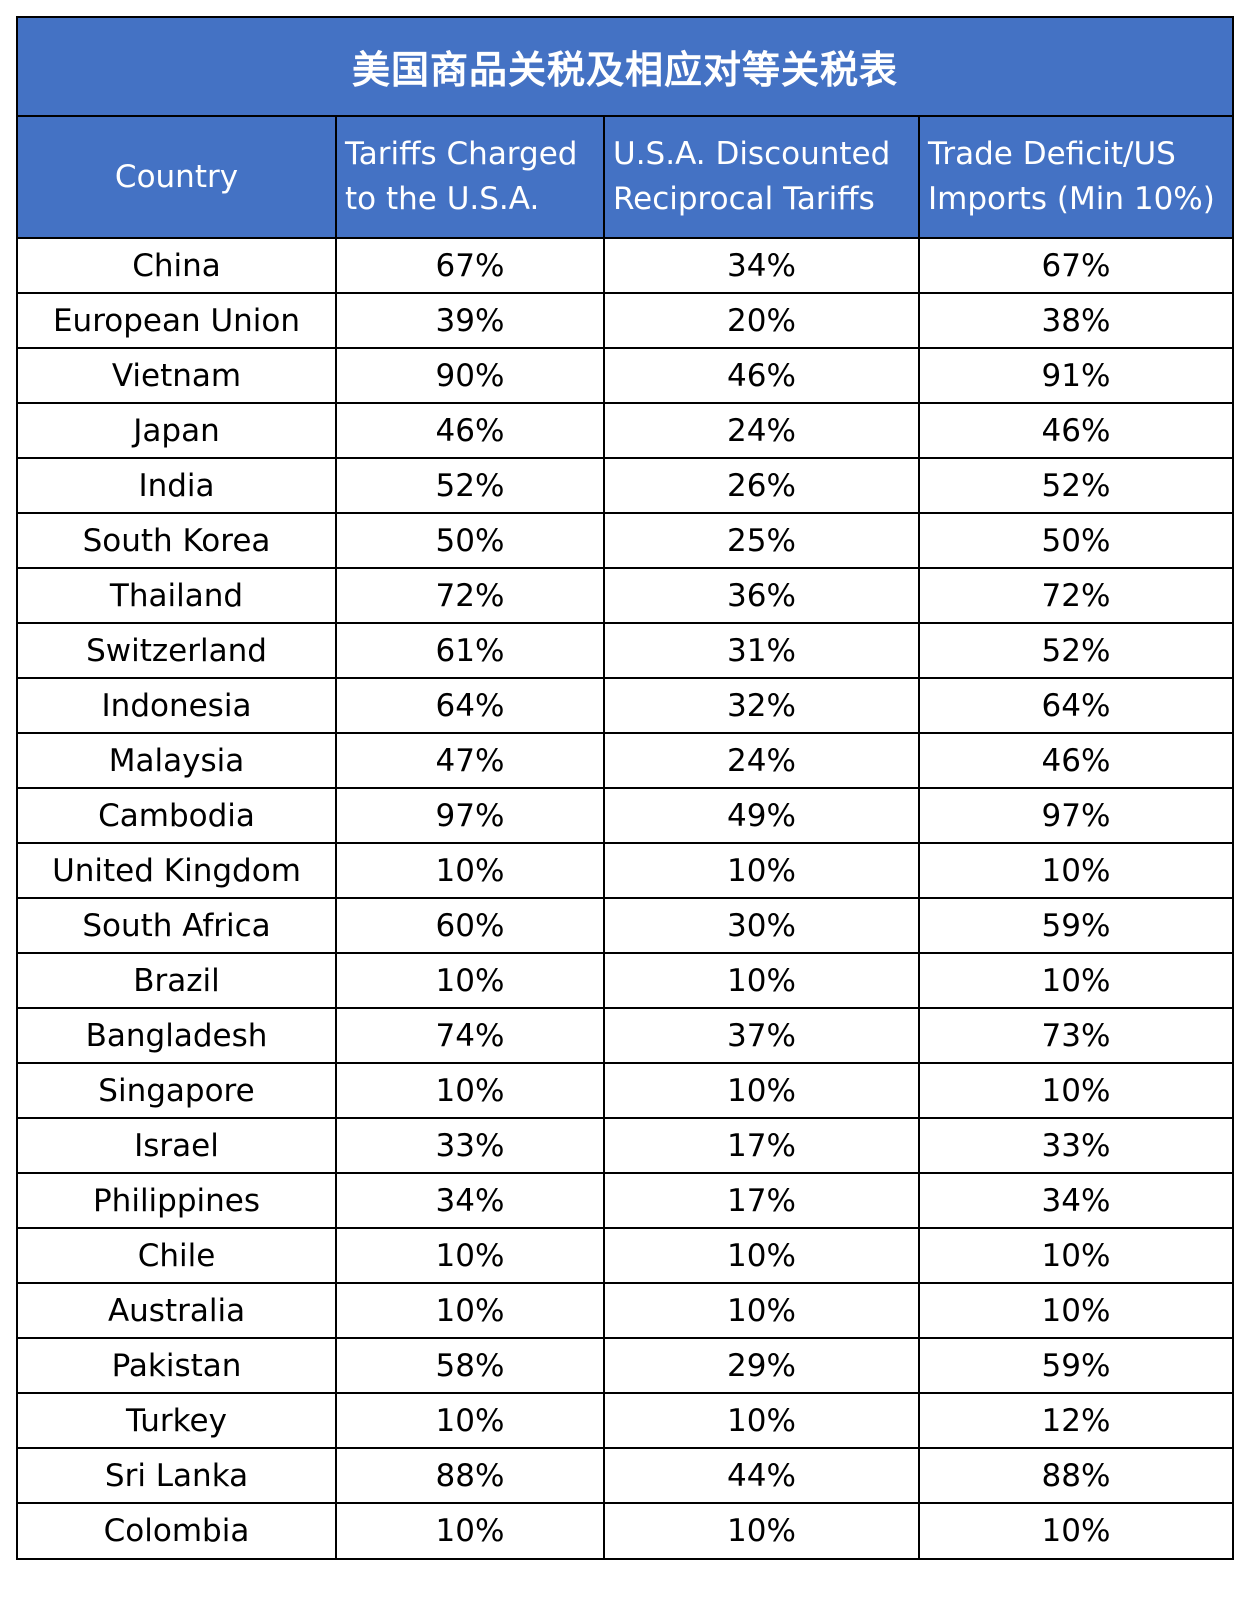  I want to click on country-cell: Philippines, so click(177, 1201).